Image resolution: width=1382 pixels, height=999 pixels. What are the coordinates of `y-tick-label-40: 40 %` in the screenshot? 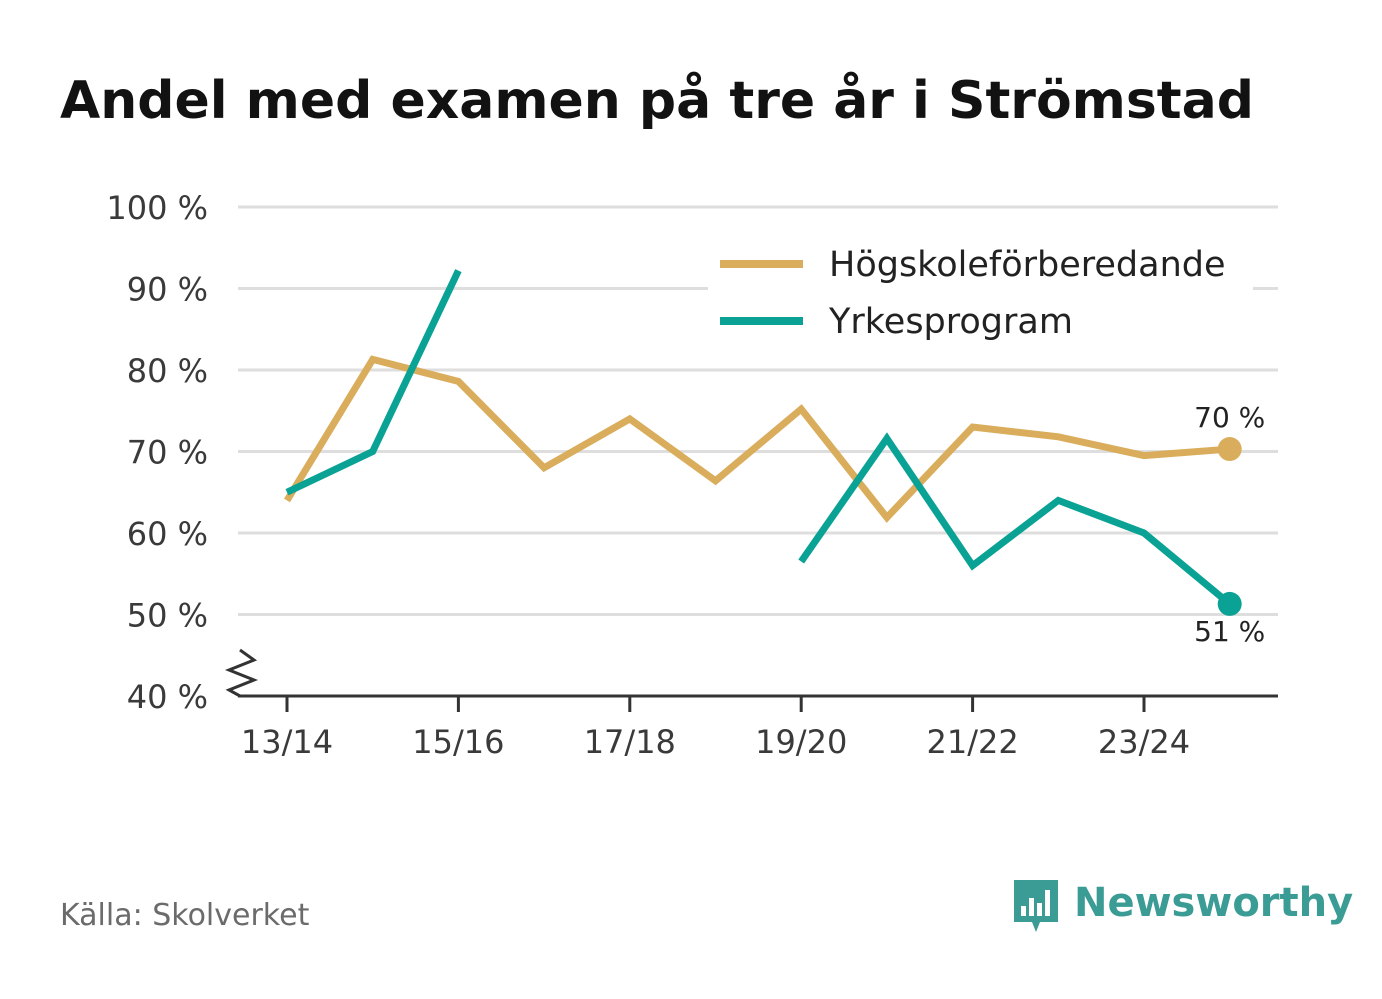 It's located at (167, 697).